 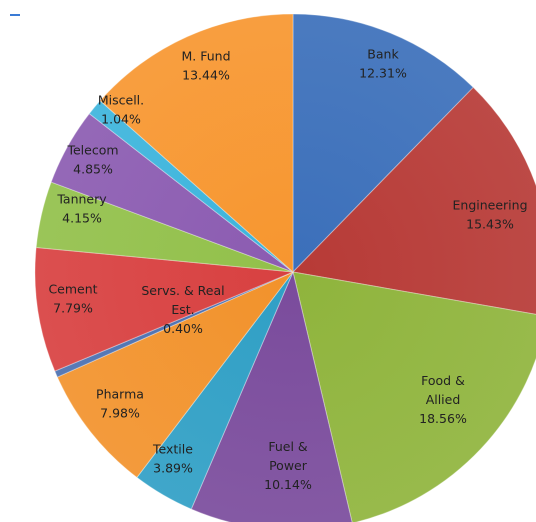 What do you see at coordinates (92, 160) in the screenshot?
I see `slice-label-telecom: Telecom 4.85%` at bounding box center [92, 160].